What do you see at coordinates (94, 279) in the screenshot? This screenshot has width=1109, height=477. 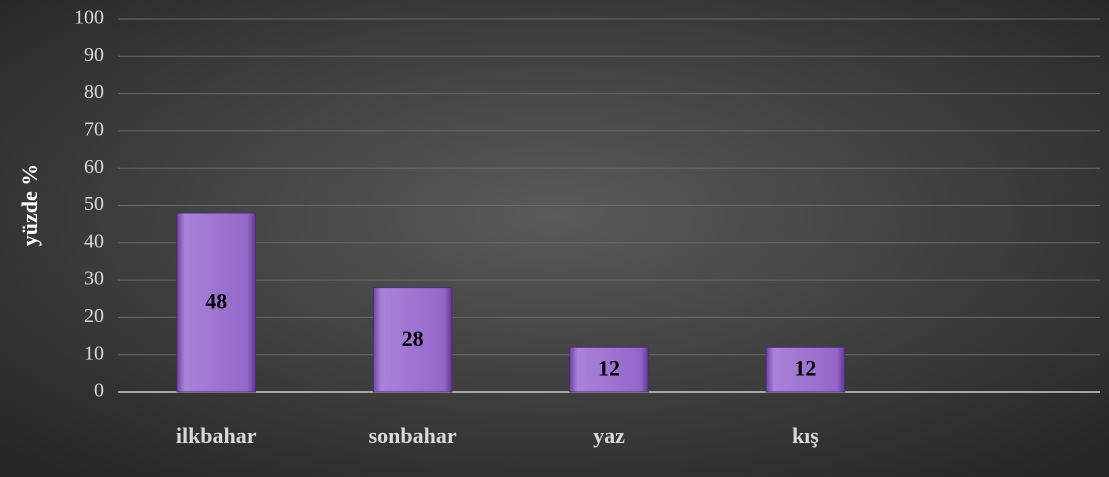 I see `y-tick-label: 30` at bounding box center [94, 279].